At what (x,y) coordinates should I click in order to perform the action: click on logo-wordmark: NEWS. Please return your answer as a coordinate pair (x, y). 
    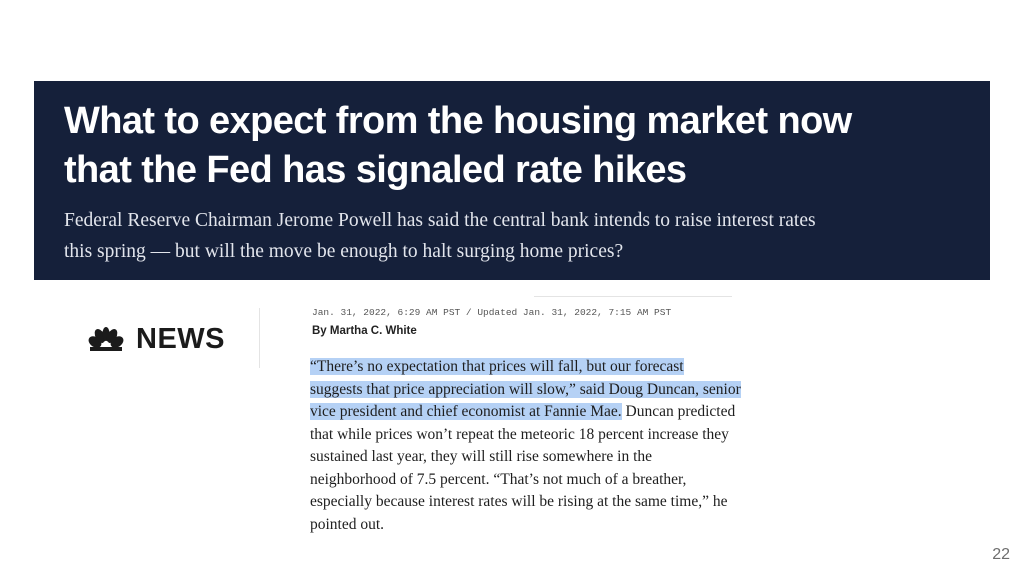
    Looking at the image, I should click on (180, 338).